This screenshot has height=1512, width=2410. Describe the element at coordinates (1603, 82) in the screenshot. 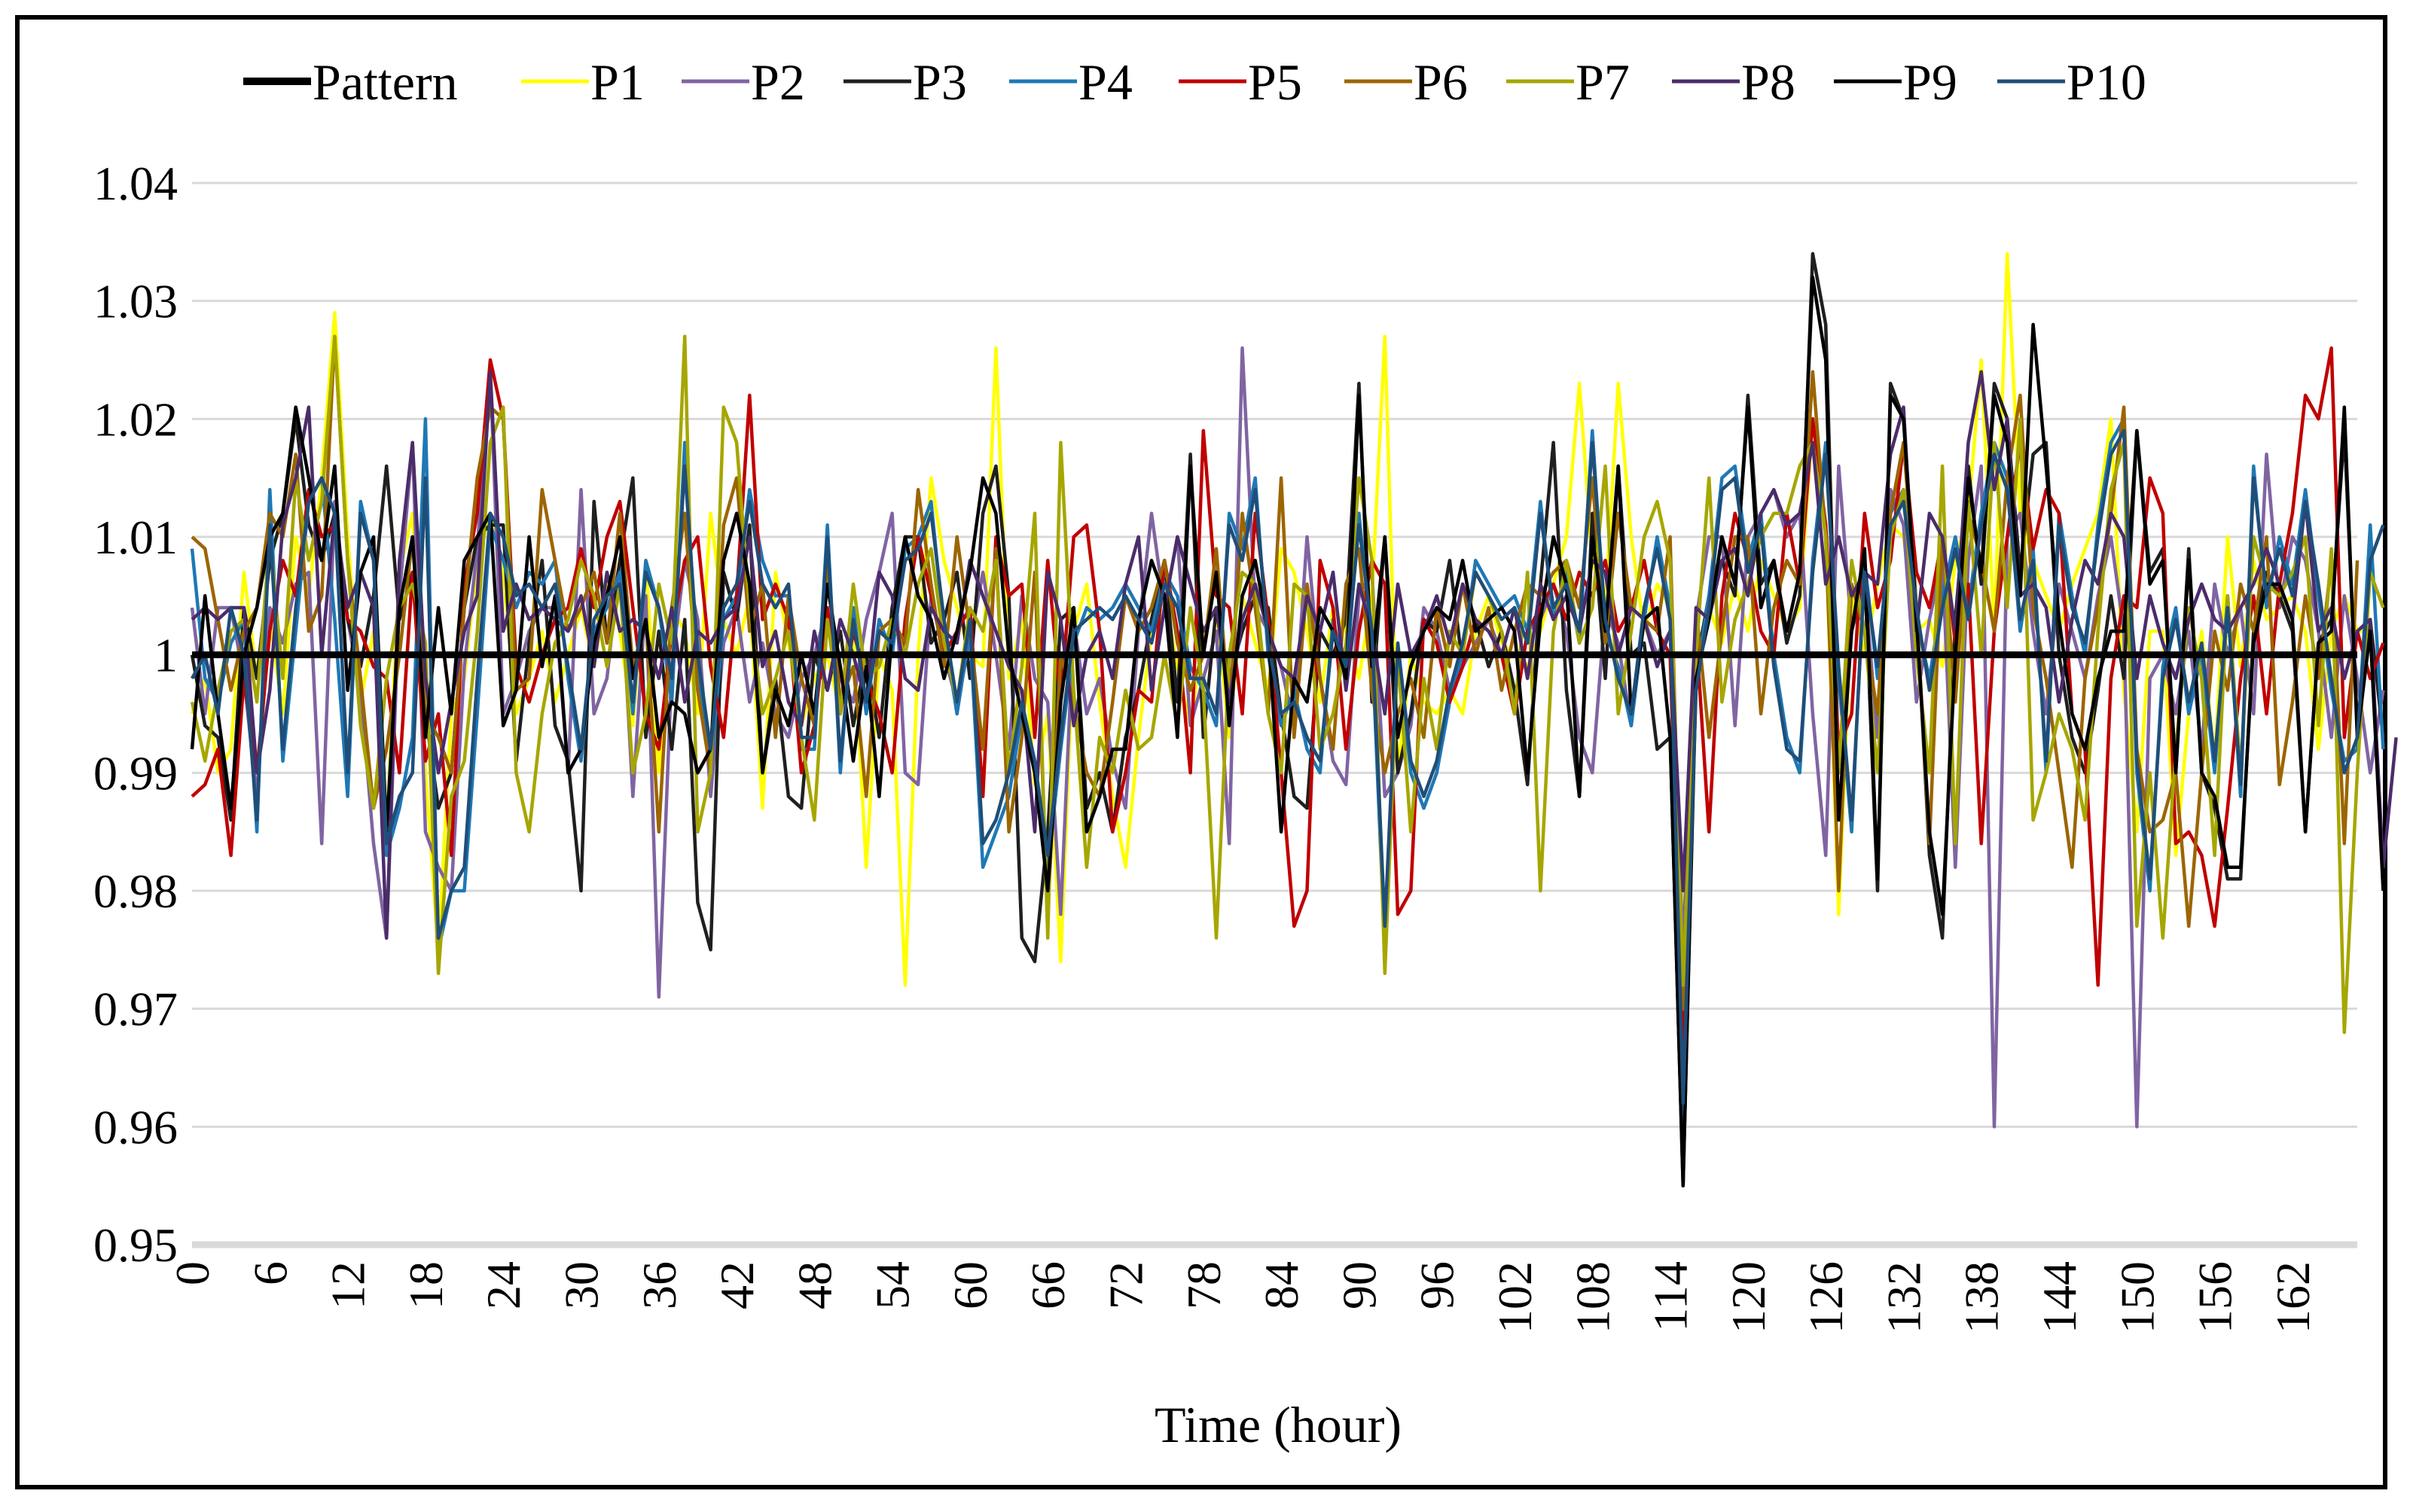

I see `legend-label-p7: P7` at that location.